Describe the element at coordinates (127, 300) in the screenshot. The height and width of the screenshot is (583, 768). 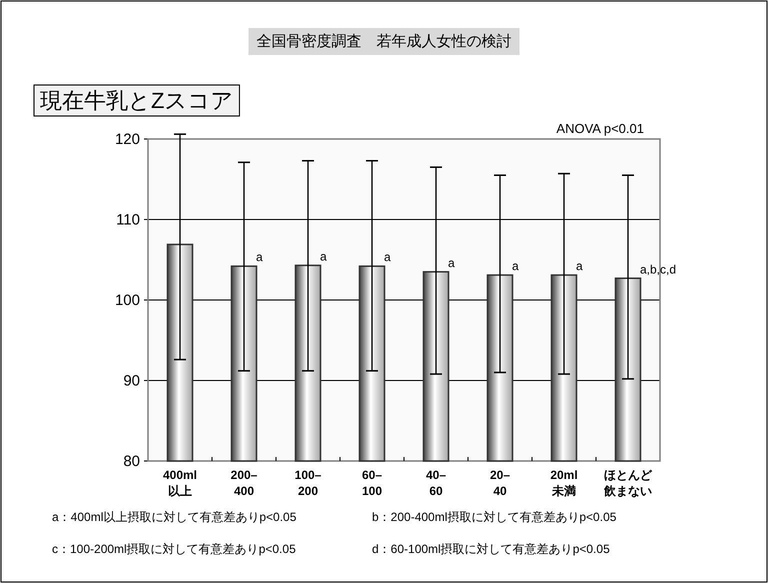
I see `y-tick-label: 100` at that location.